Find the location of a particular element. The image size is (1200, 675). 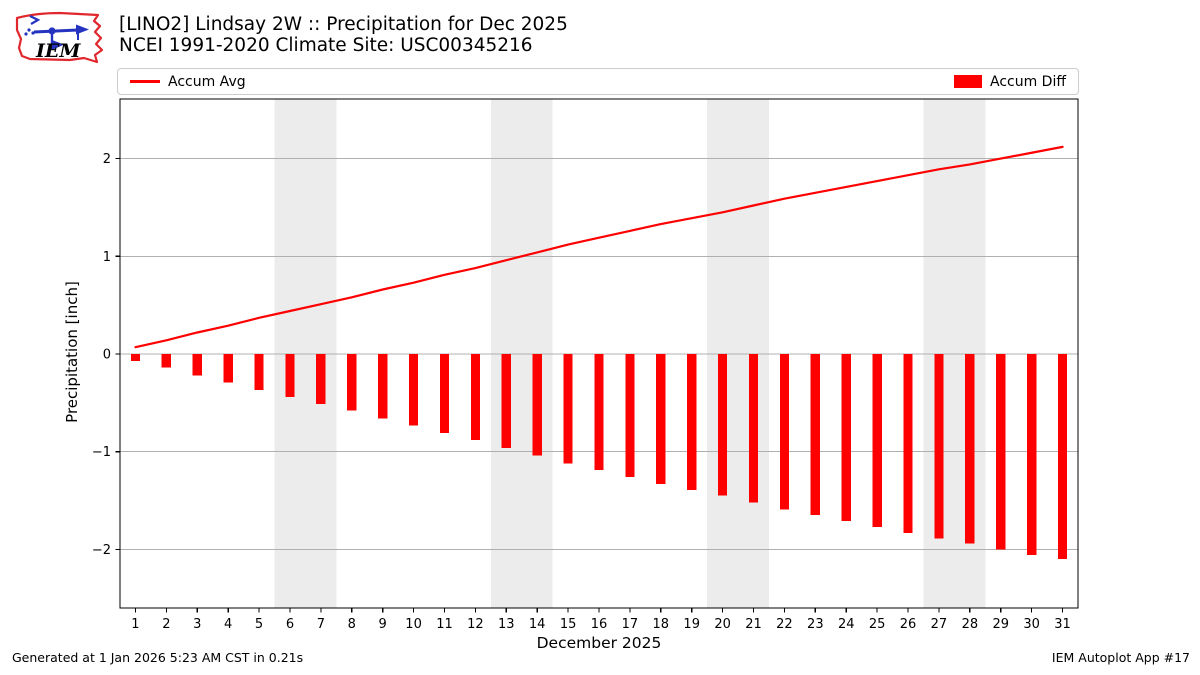

x-tick-label: 16 is located at coordinates (599, 624).